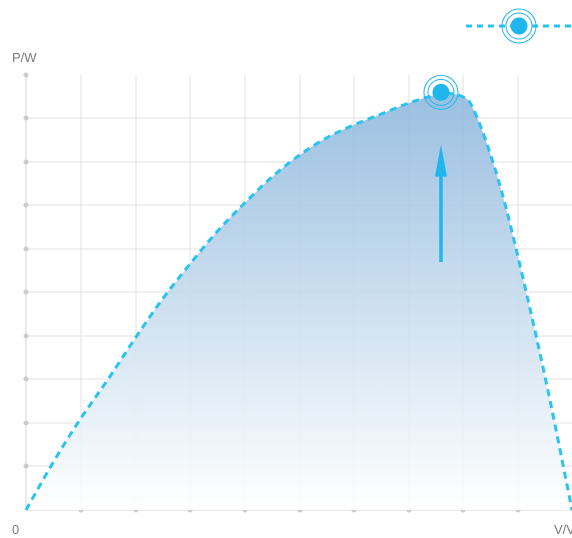 This screenshot has width=572, height=538. I want to click on arrow-head, so click(440, 160).